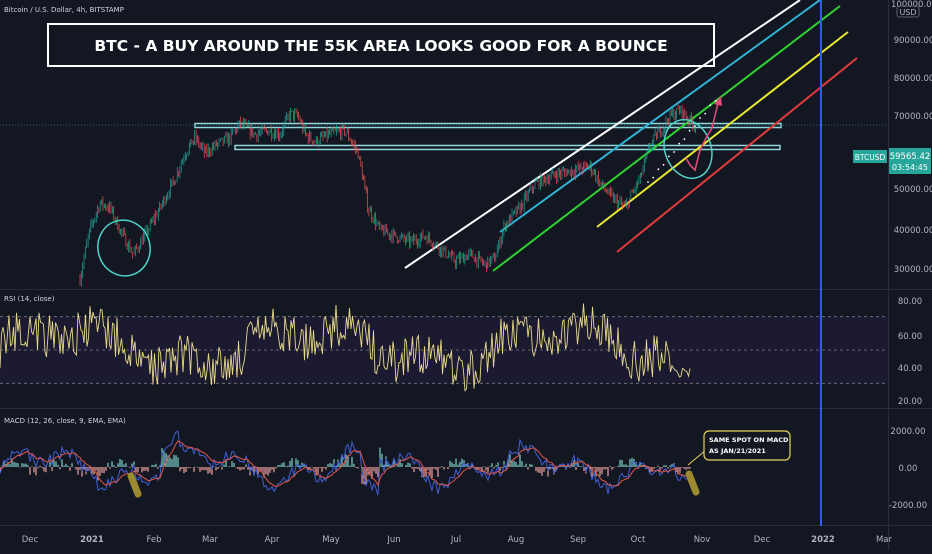 The image size is (932, 554). Describe the element at coordinates (747, 445) in the screenshot. I see `macd-callout-box` at that location.